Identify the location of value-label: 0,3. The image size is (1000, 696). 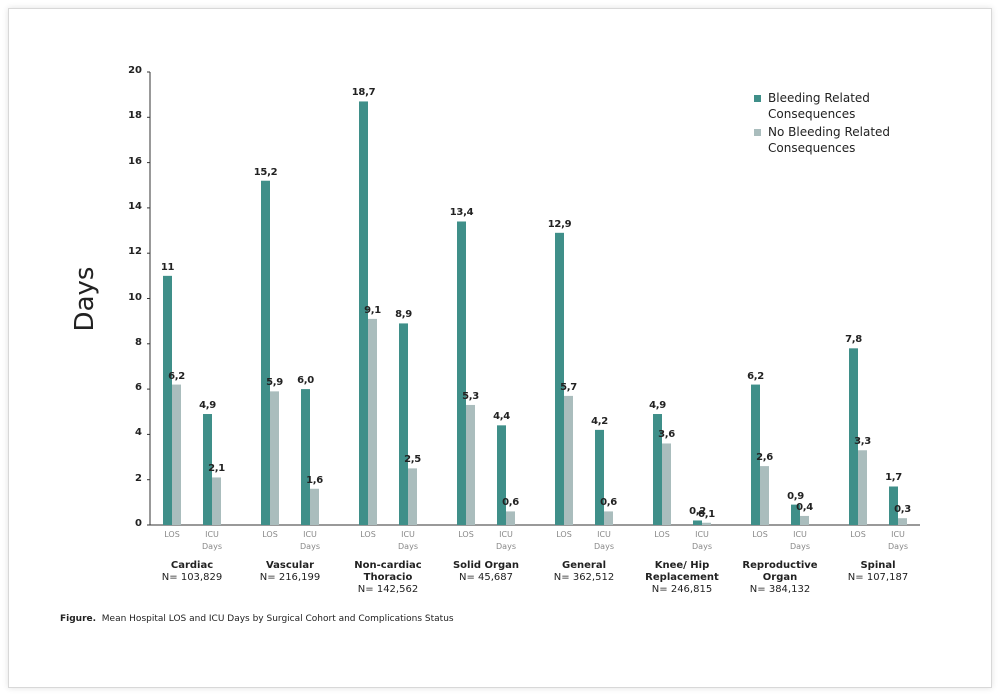
(902, 510).